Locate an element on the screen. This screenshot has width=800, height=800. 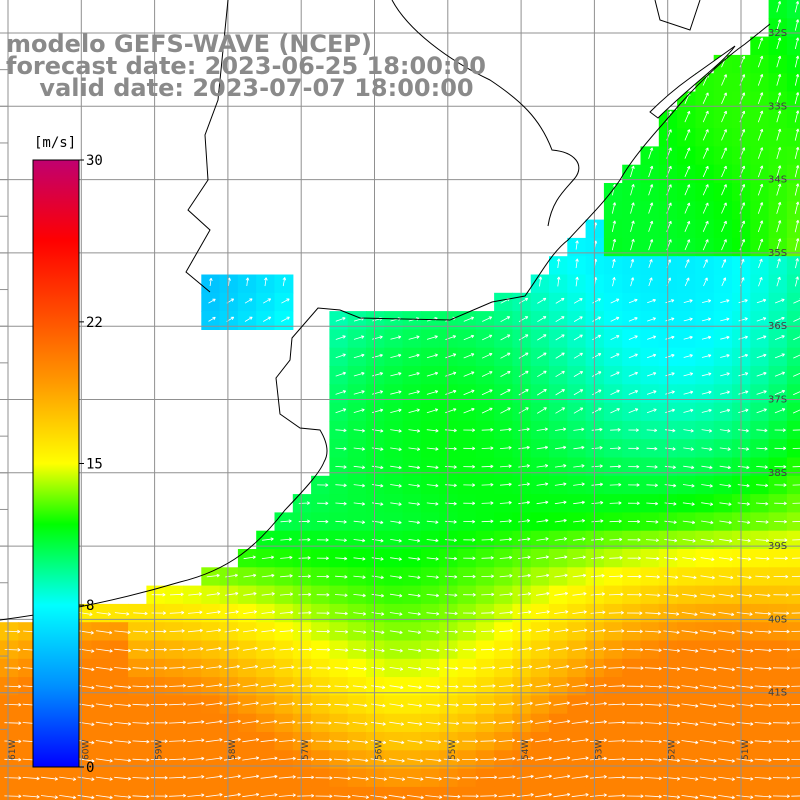
latitude-label: 38S is located at coordinates (777, 473).